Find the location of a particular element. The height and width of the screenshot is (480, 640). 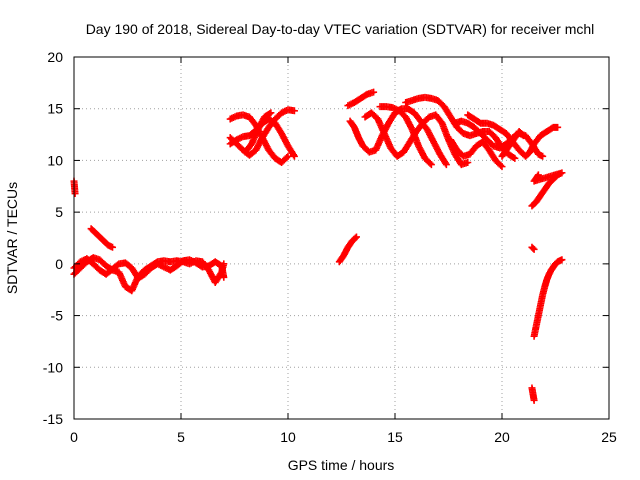

x-tick-label: 20 is located at coordinates (502, 437).